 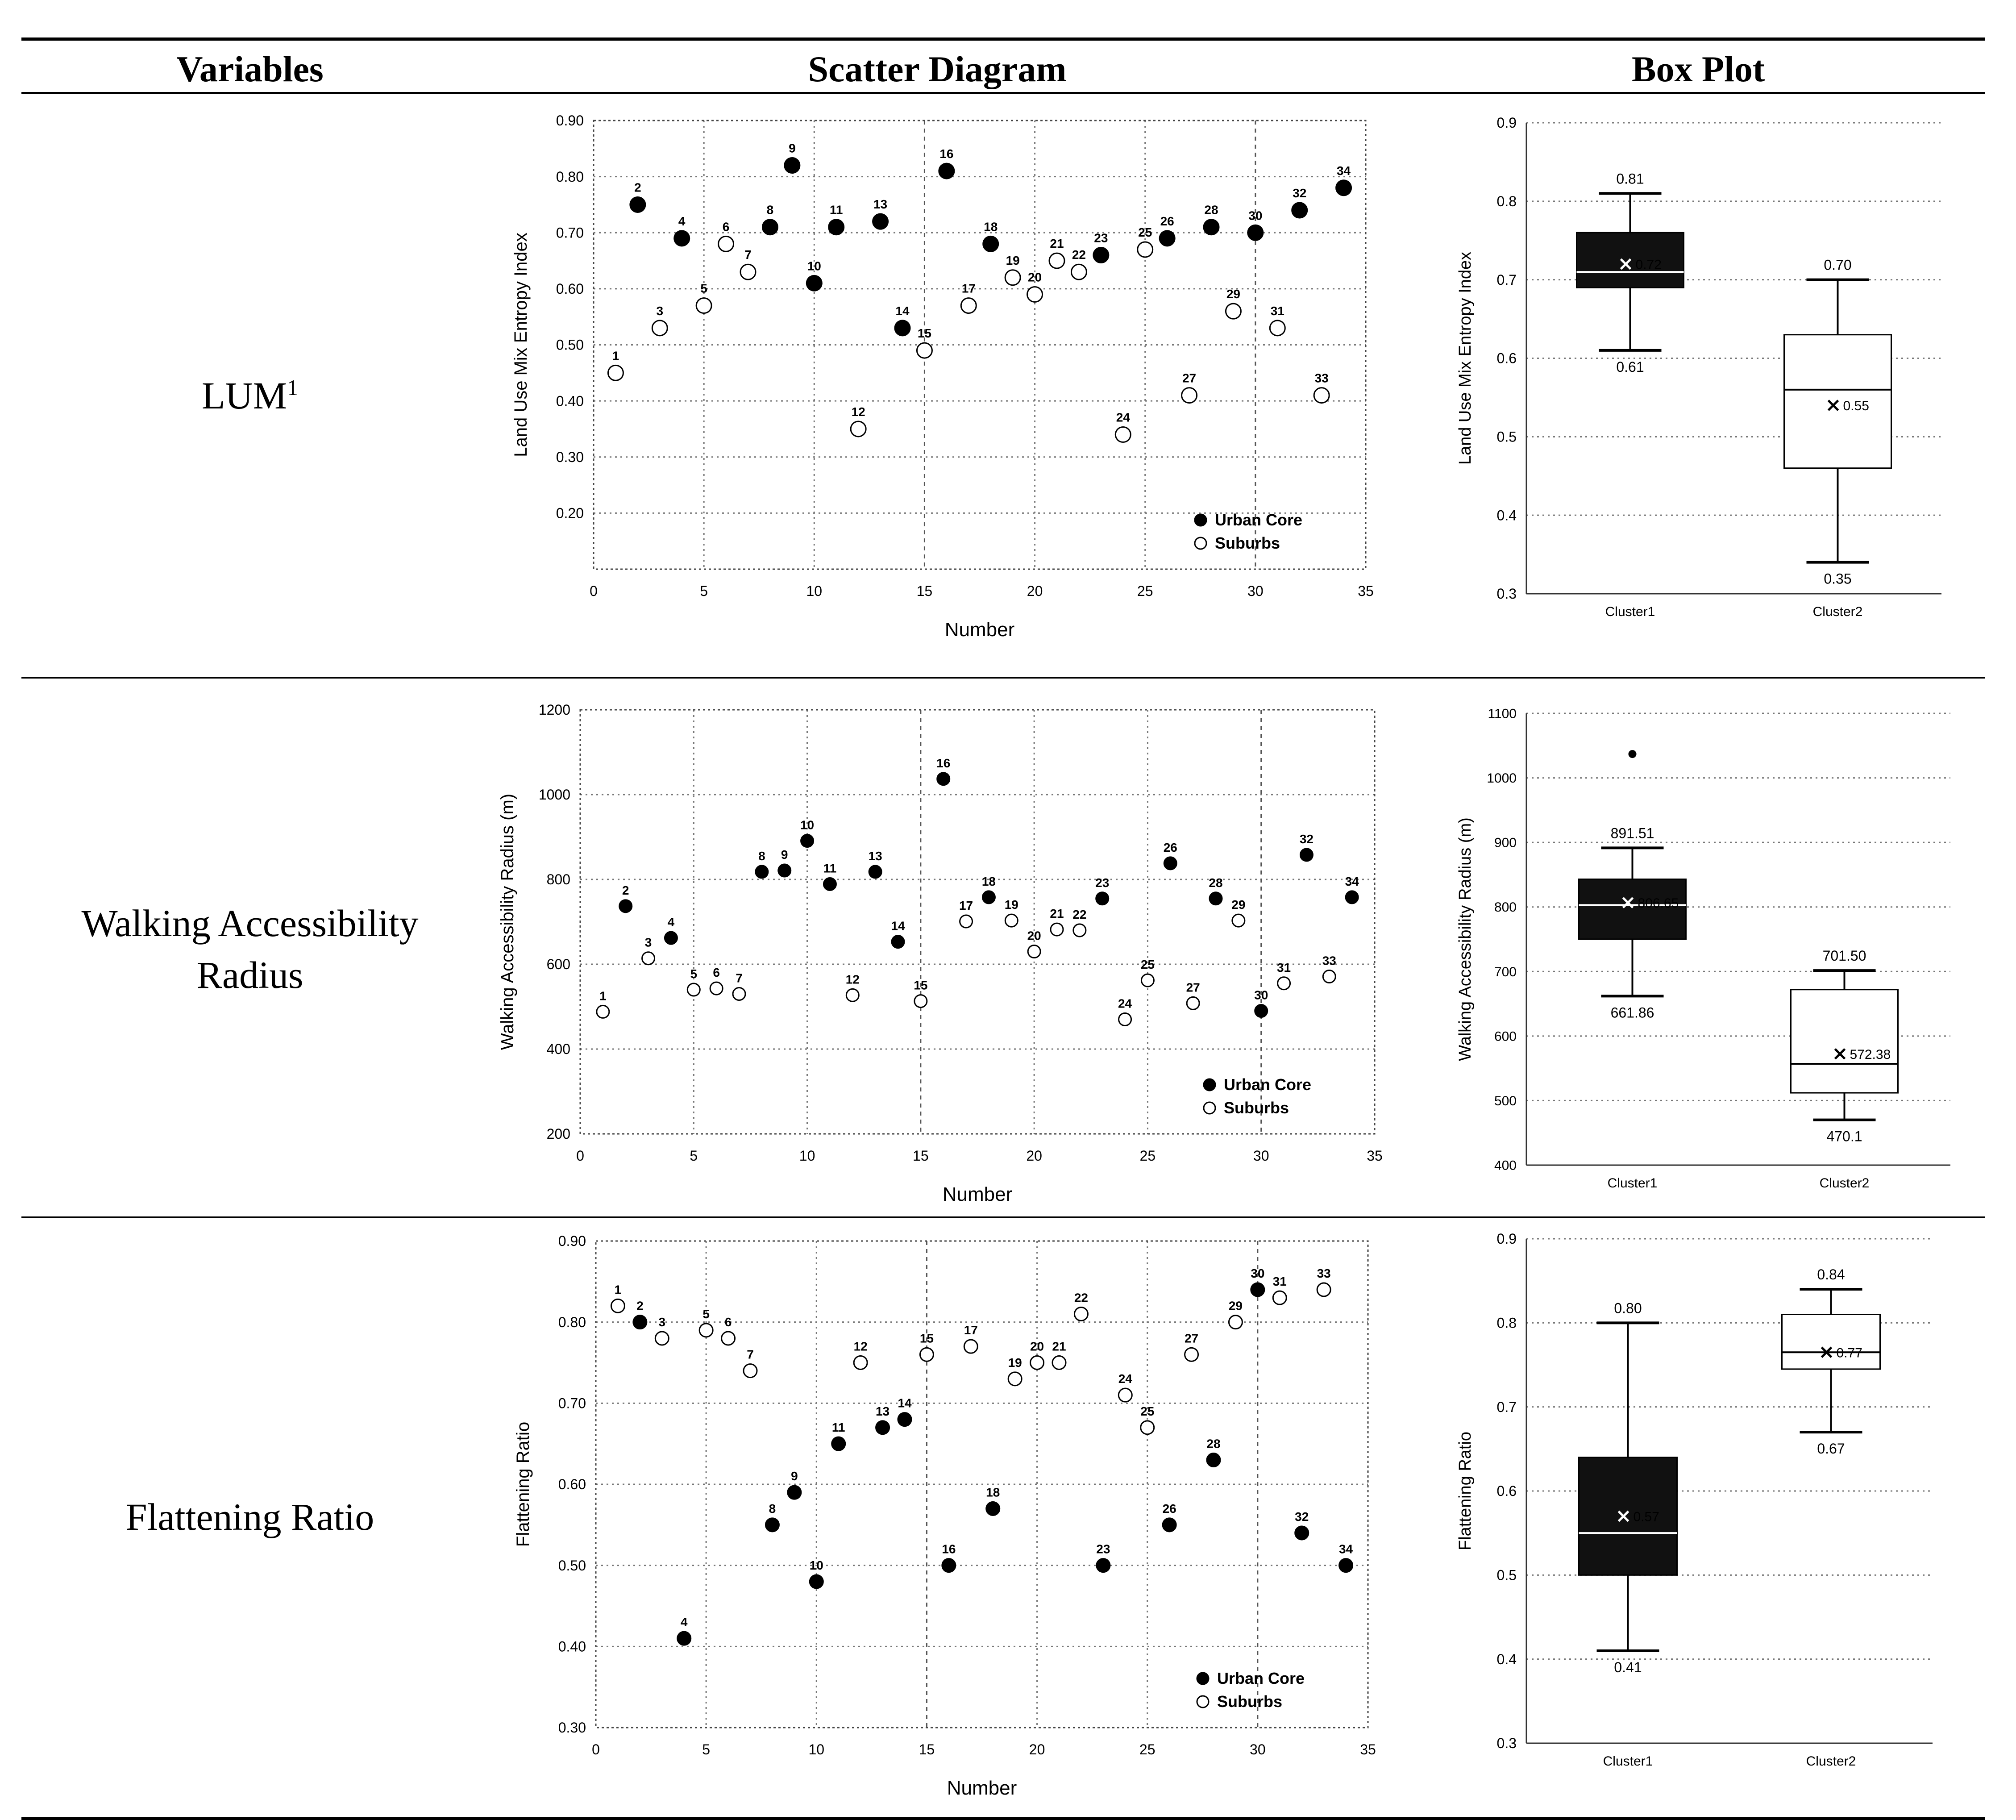 I want to click on x-tick-label: 30, so click(x=1258, y=1749).